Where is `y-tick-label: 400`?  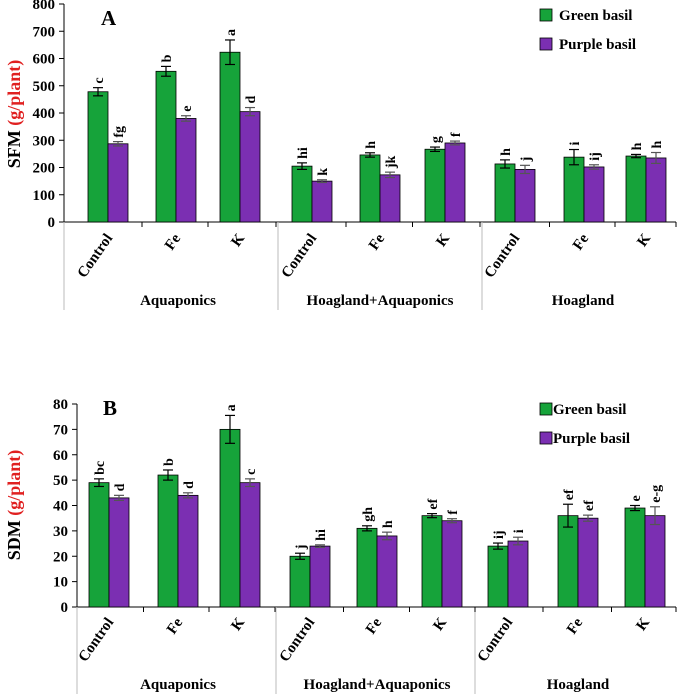
y-tick-label: 400 is located at coordinates (44, 114).